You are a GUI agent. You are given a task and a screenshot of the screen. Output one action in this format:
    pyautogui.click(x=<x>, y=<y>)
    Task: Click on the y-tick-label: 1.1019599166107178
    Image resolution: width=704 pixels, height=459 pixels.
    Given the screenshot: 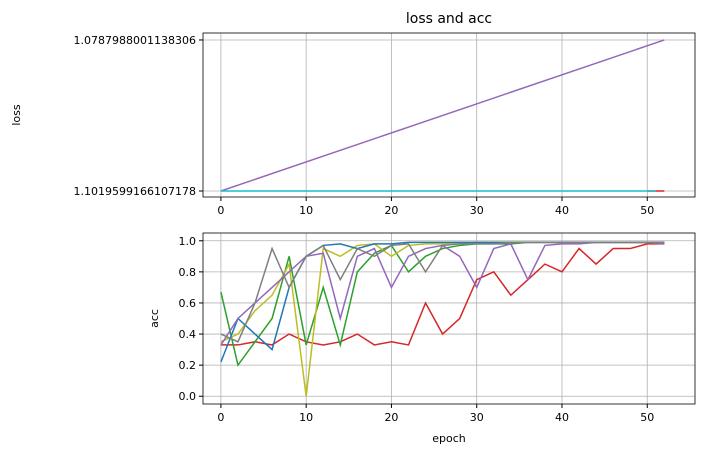 What is the action you would take?
    pyautogui.click(x=135, y=191)
    